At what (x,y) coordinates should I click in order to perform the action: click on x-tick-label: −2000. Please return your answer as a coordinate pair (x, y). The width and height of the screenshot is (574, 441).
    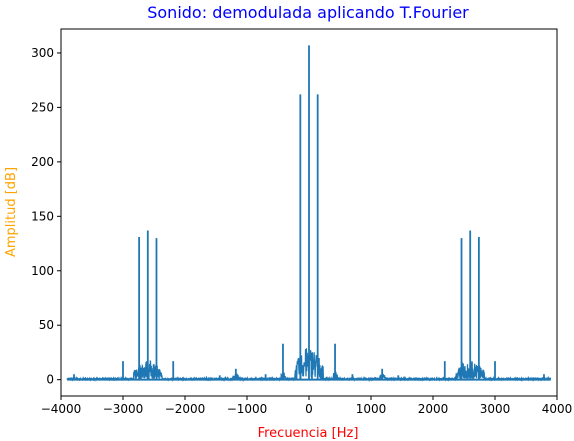
    Looking at the image, I should click on (185, 409).